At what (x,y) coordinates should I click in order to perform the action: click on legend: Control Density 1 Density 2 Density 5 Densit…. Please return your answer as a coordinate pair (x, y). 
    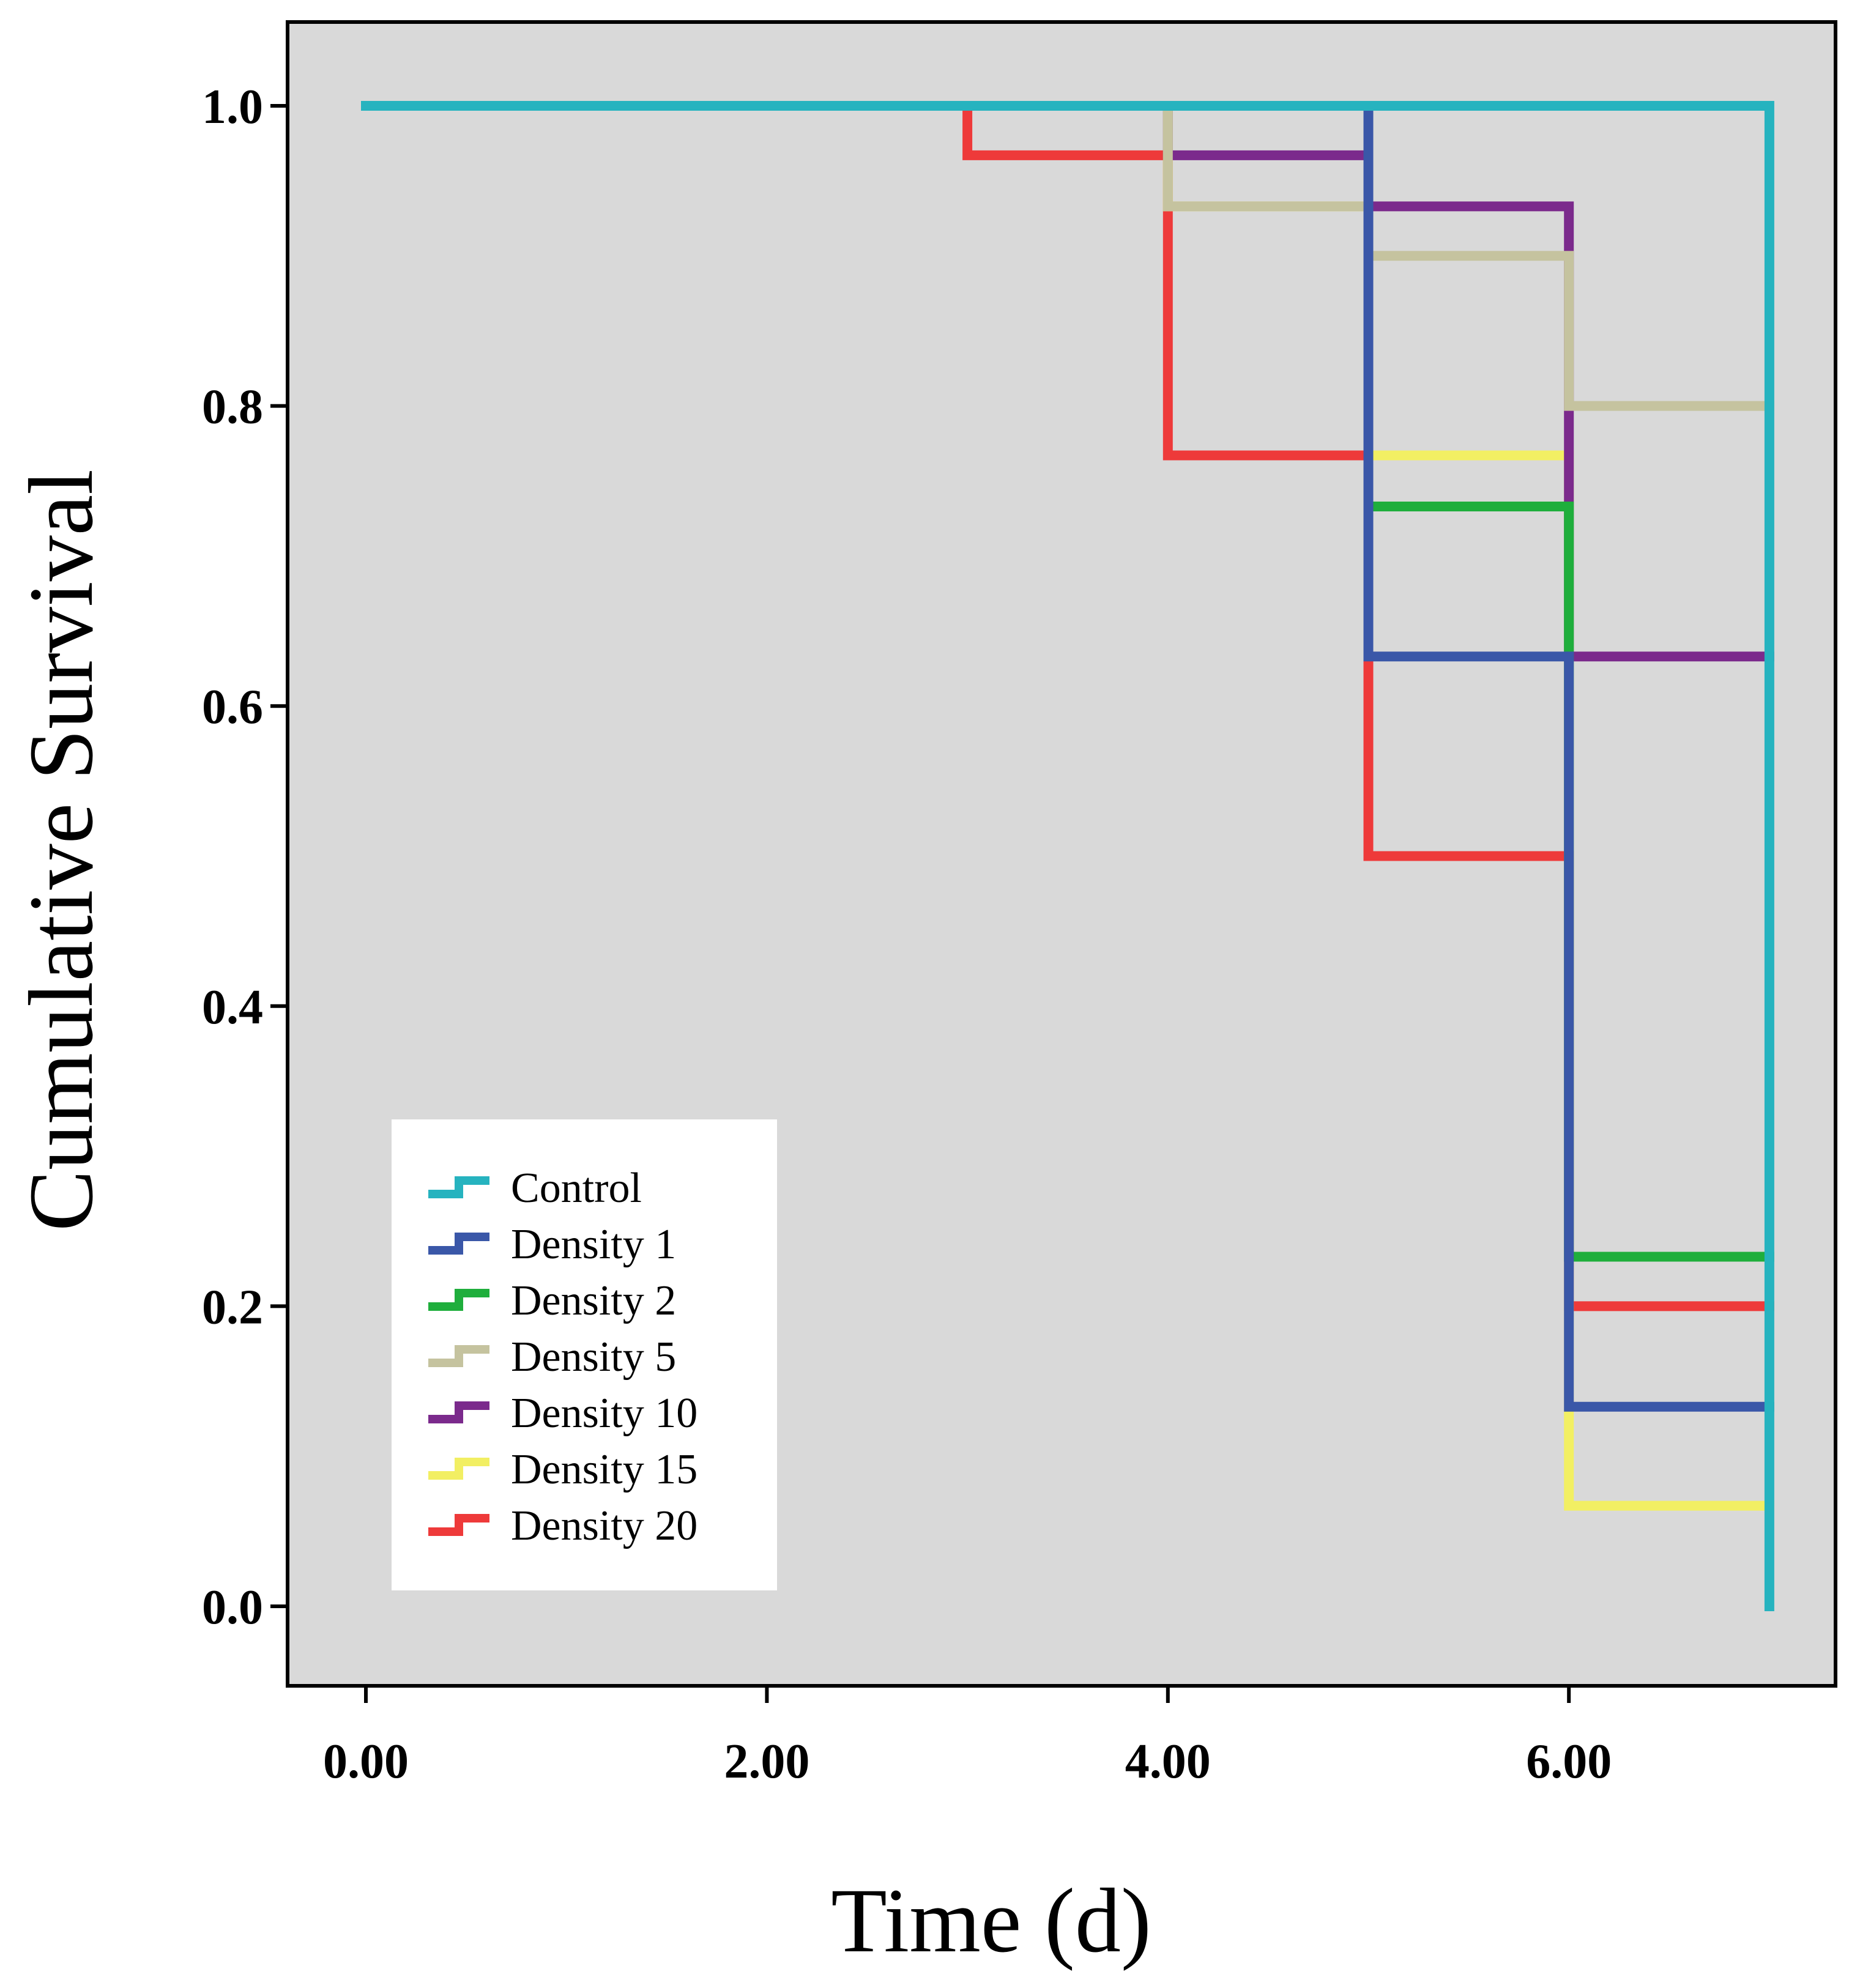
    Looking at the image, I should click on (563, 1357).